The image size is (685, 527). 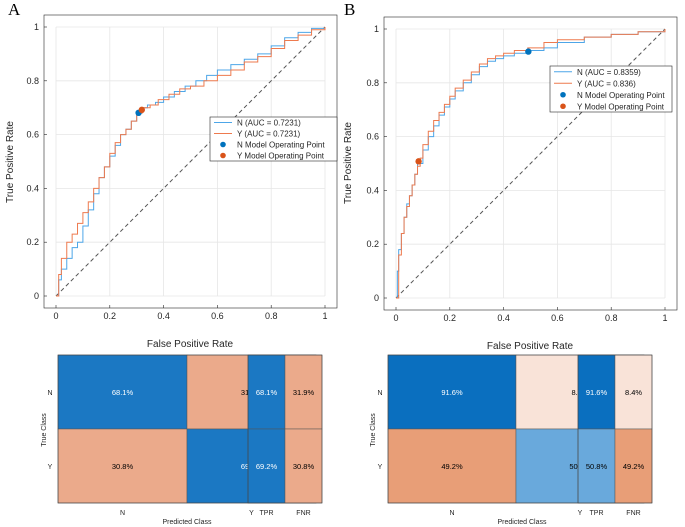 I want to click on x-tick-label-a: 0.6, so click(x=217, y=316).